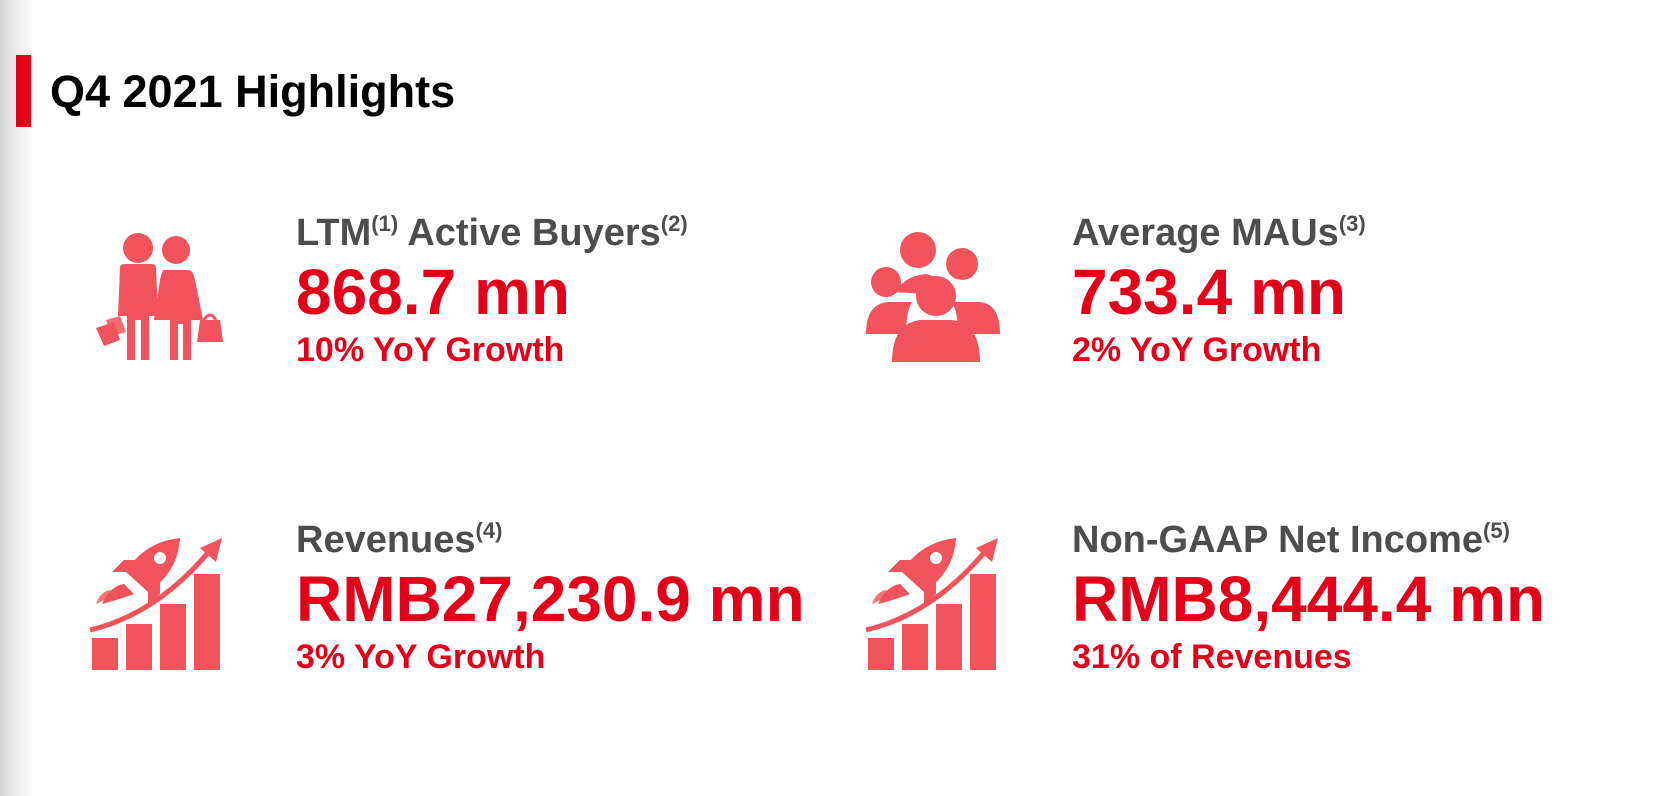 This screenshot has height=796, width=1674. I want to click on footnote-marker: (1), so click(385, 223).